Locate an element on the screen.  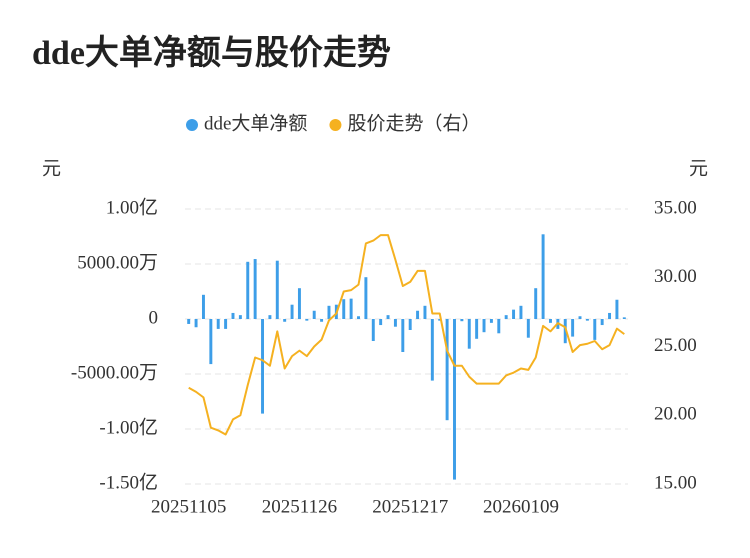
legend-label: 股价走势（右） is located at coordinates (413, 123).